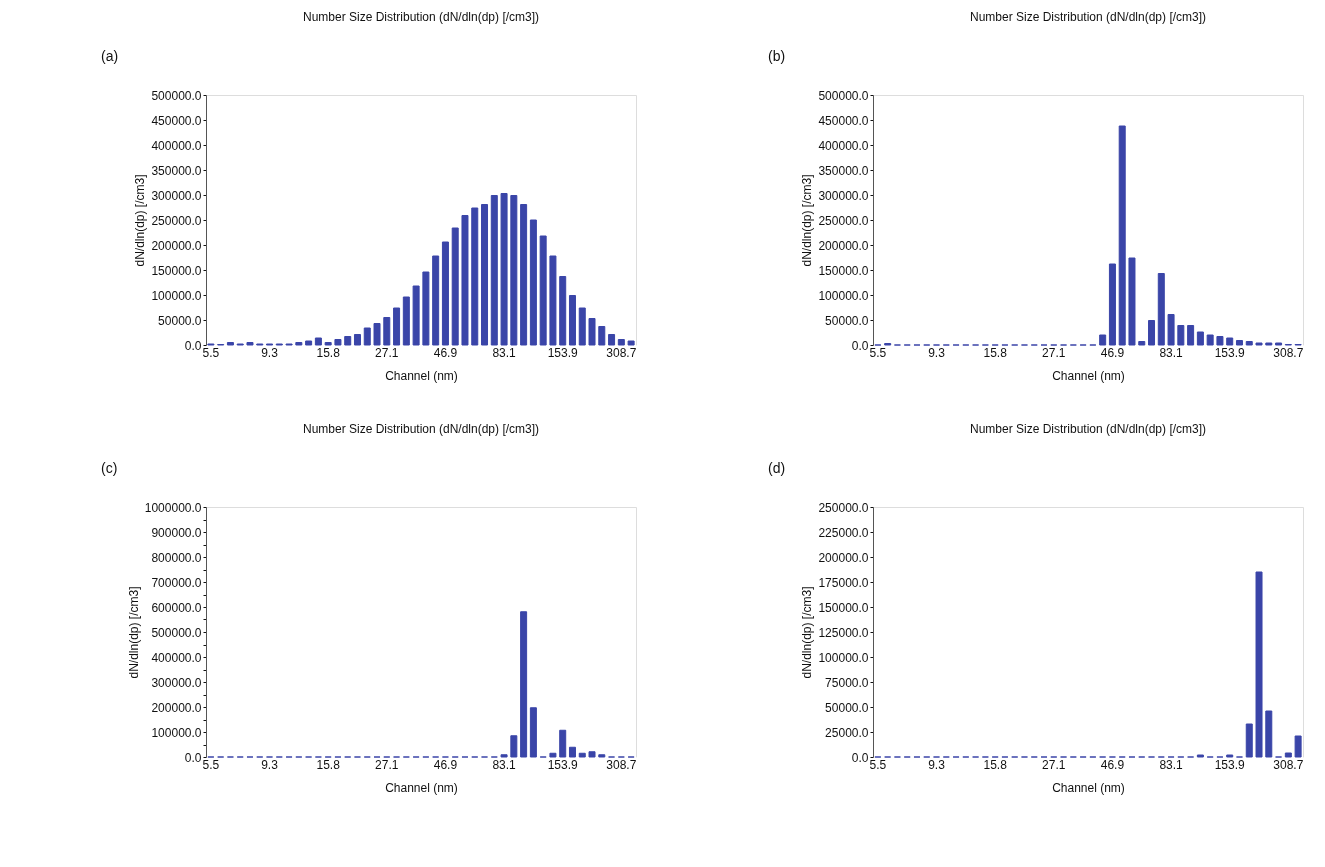 The height and width of the screenshot is (867, 1325). What do you see at coordinates (843, 532) in the screenshot?
I see `y-tick-label: 225000.0` at bounding box center [843, 532].